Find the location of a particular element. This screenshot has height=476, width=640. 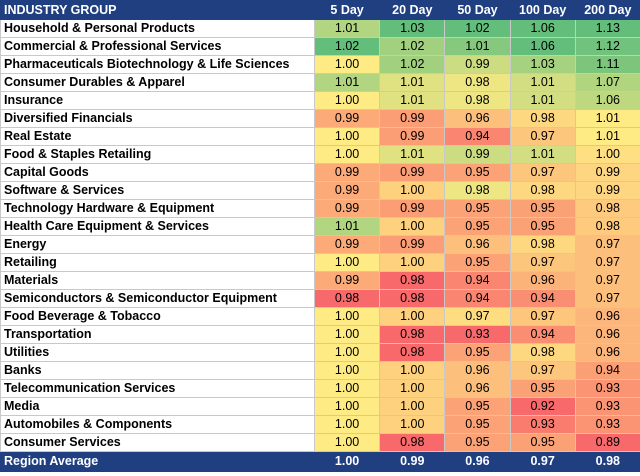

column-header-5-day: 5 Day is located at coordinates (347, 10).